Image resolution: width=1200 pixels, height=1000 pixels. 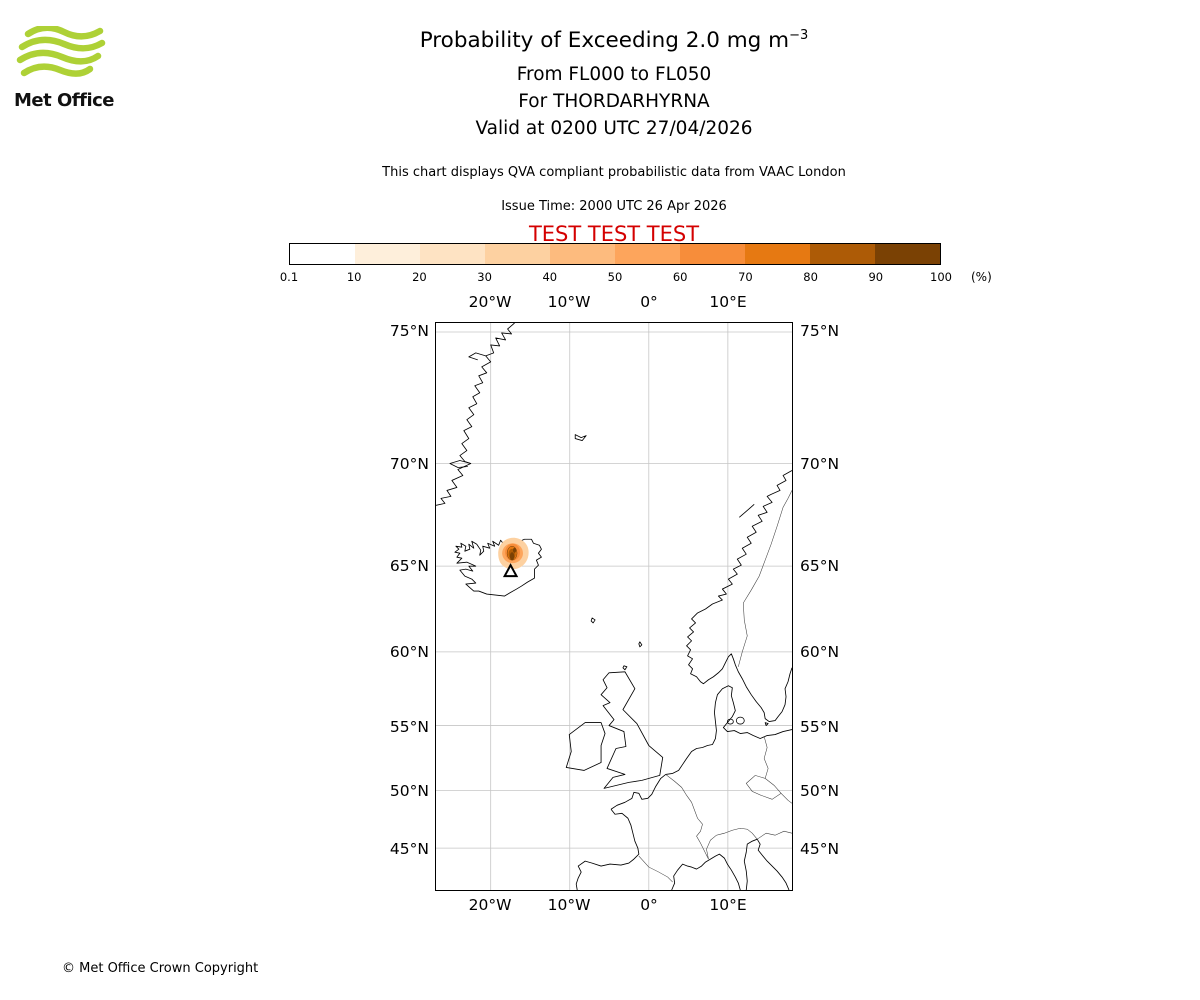 I want to click on lat-label-45n-right: 45°N, so click(x=820, y=849).